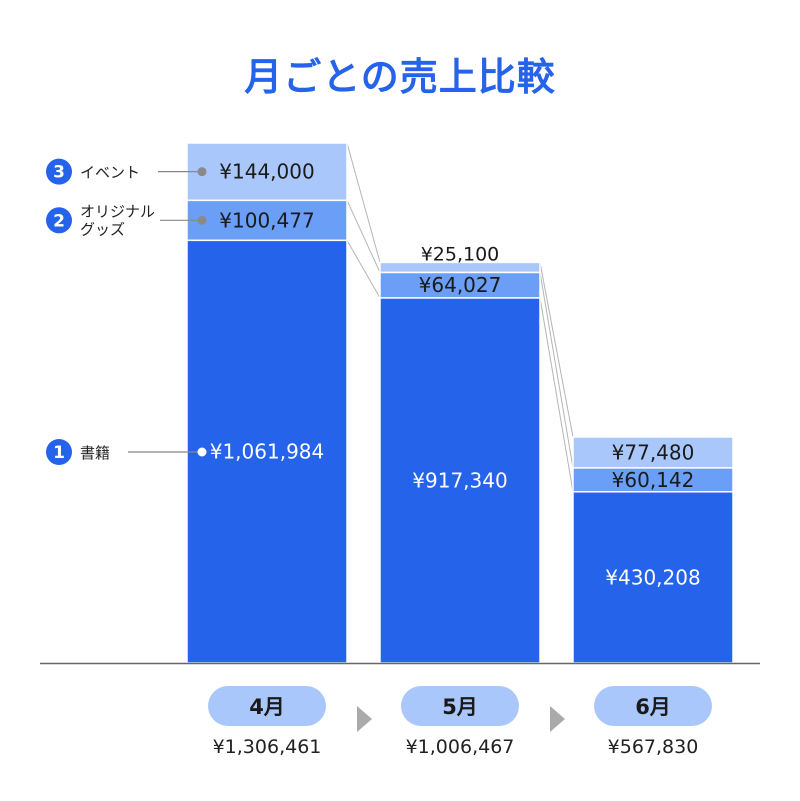  I want to click on month-pill: 4月, so click(267, 706).